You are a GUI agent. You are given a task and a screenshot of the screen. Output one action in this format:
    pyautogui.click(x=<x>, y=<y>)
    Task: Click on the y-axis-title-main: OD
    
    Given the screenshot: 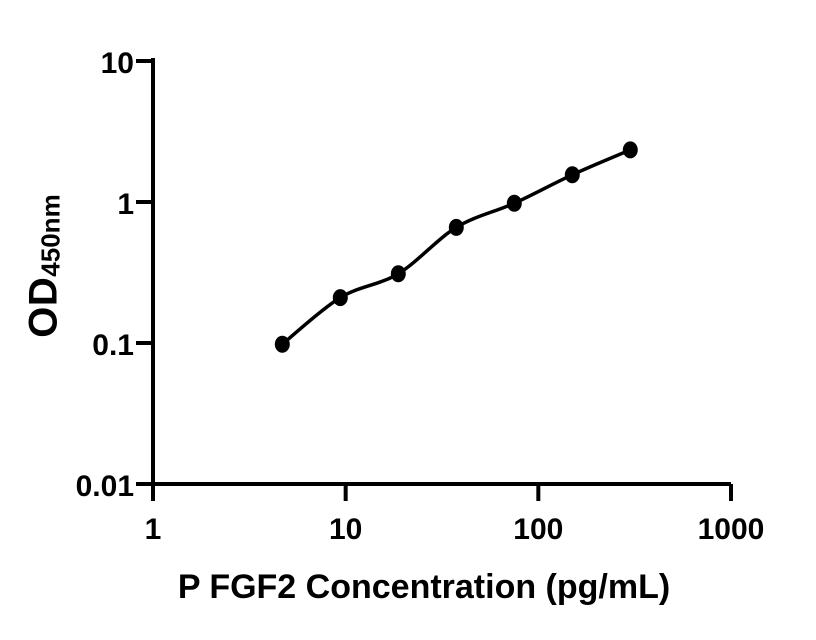 What is the action you would take?
    pyautogui.click(x=43, y=307)
    